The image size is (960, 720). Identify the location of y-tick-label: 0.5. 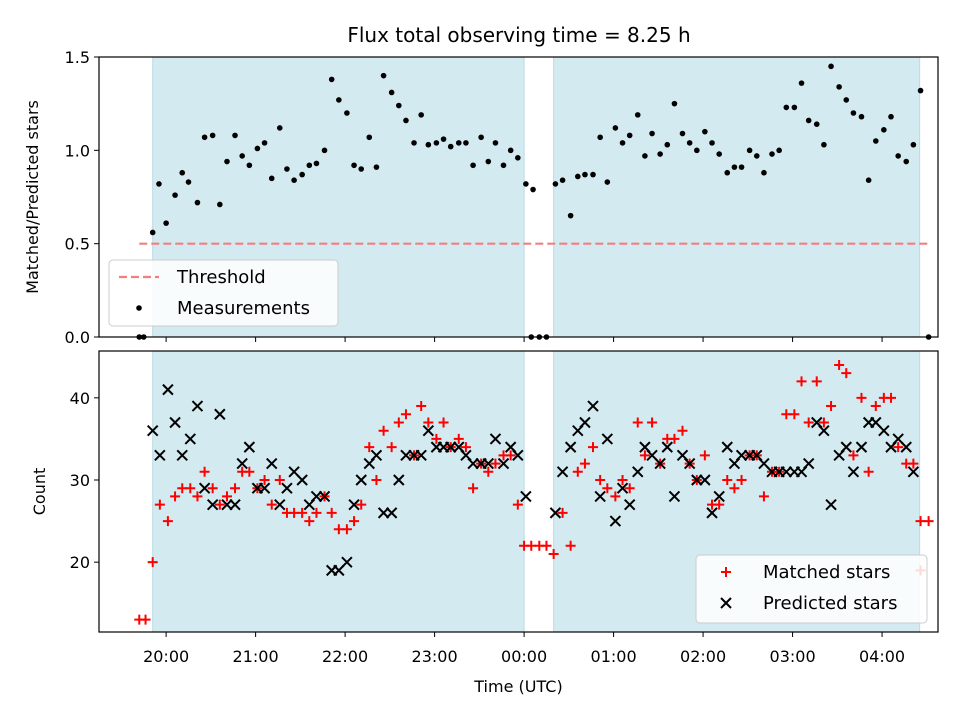
(77, 244).